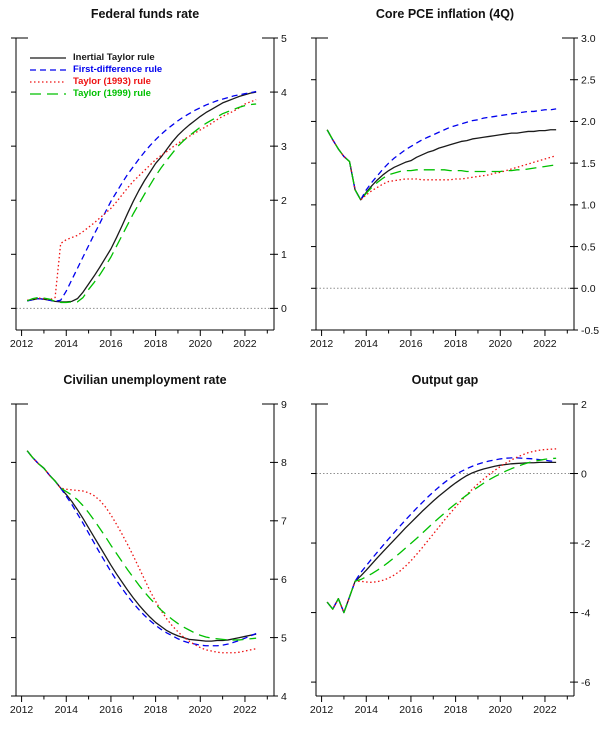 The image size is (600, 732). I want to click on legend-item-taylor-1999-rule: Taylor (1999) rule, so click(96, 94).